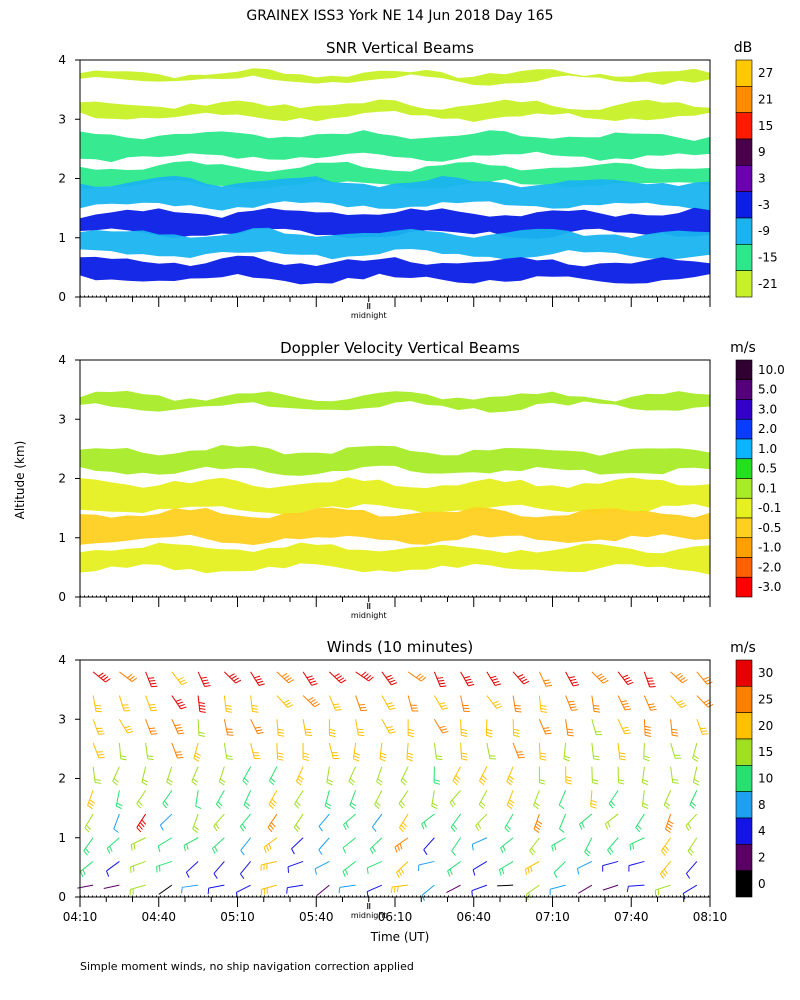 Image resolution: width=800 pixels, height=1000 pixels. I want to click on colorbar-label: 0.1, so click(767, 488).